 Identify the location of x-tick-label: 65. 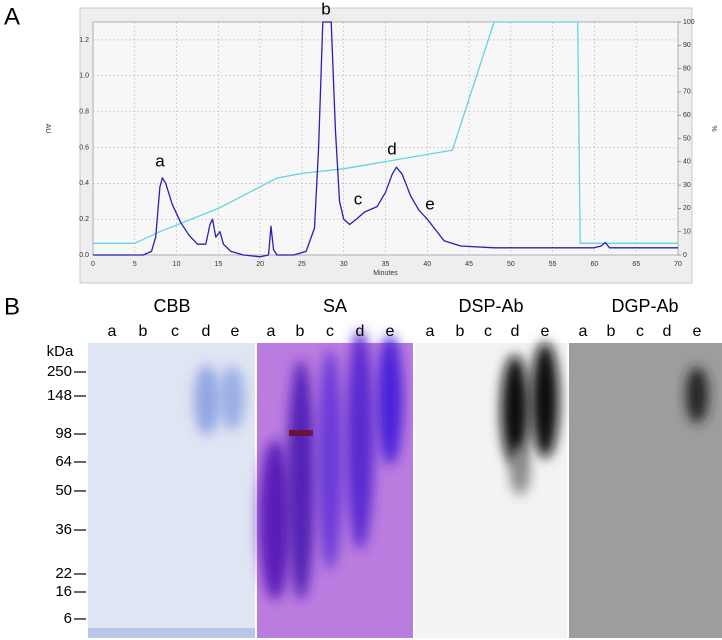
(636, 264).